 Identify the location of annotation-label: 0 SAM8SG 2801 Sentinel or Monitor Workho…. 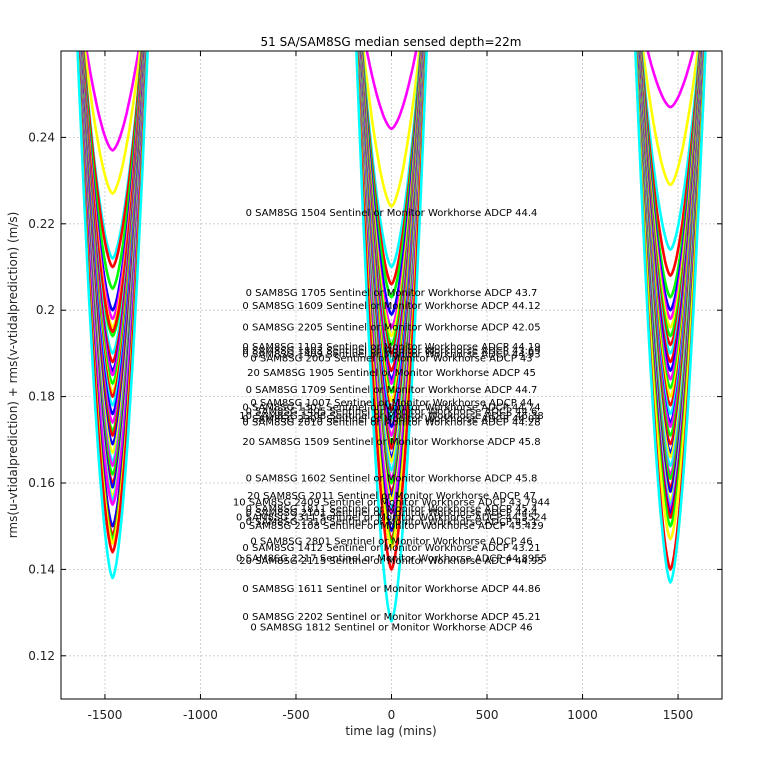
(391, 541).